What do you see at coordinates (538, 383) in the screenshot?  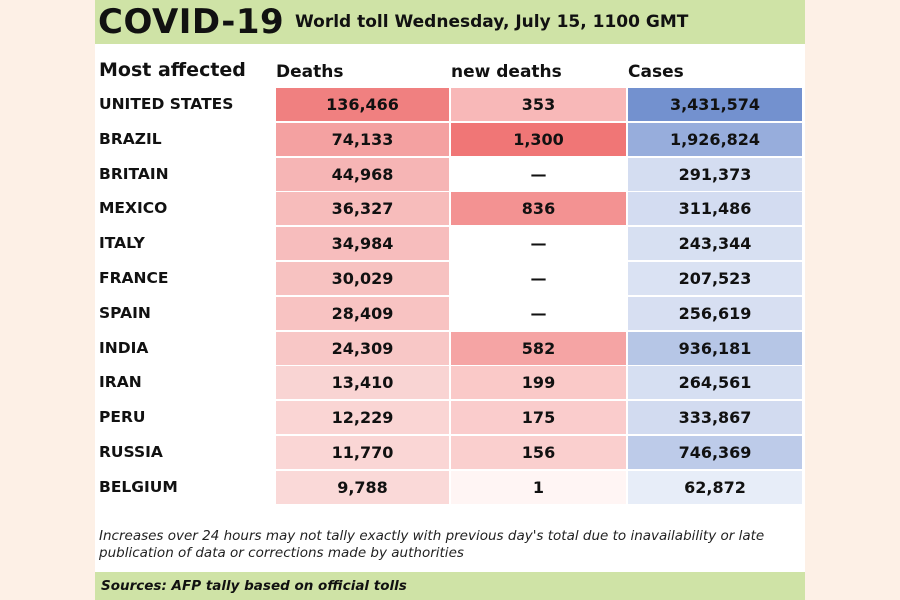 I see `new-deaths-cell: 199` at bounding box center [538, 383].